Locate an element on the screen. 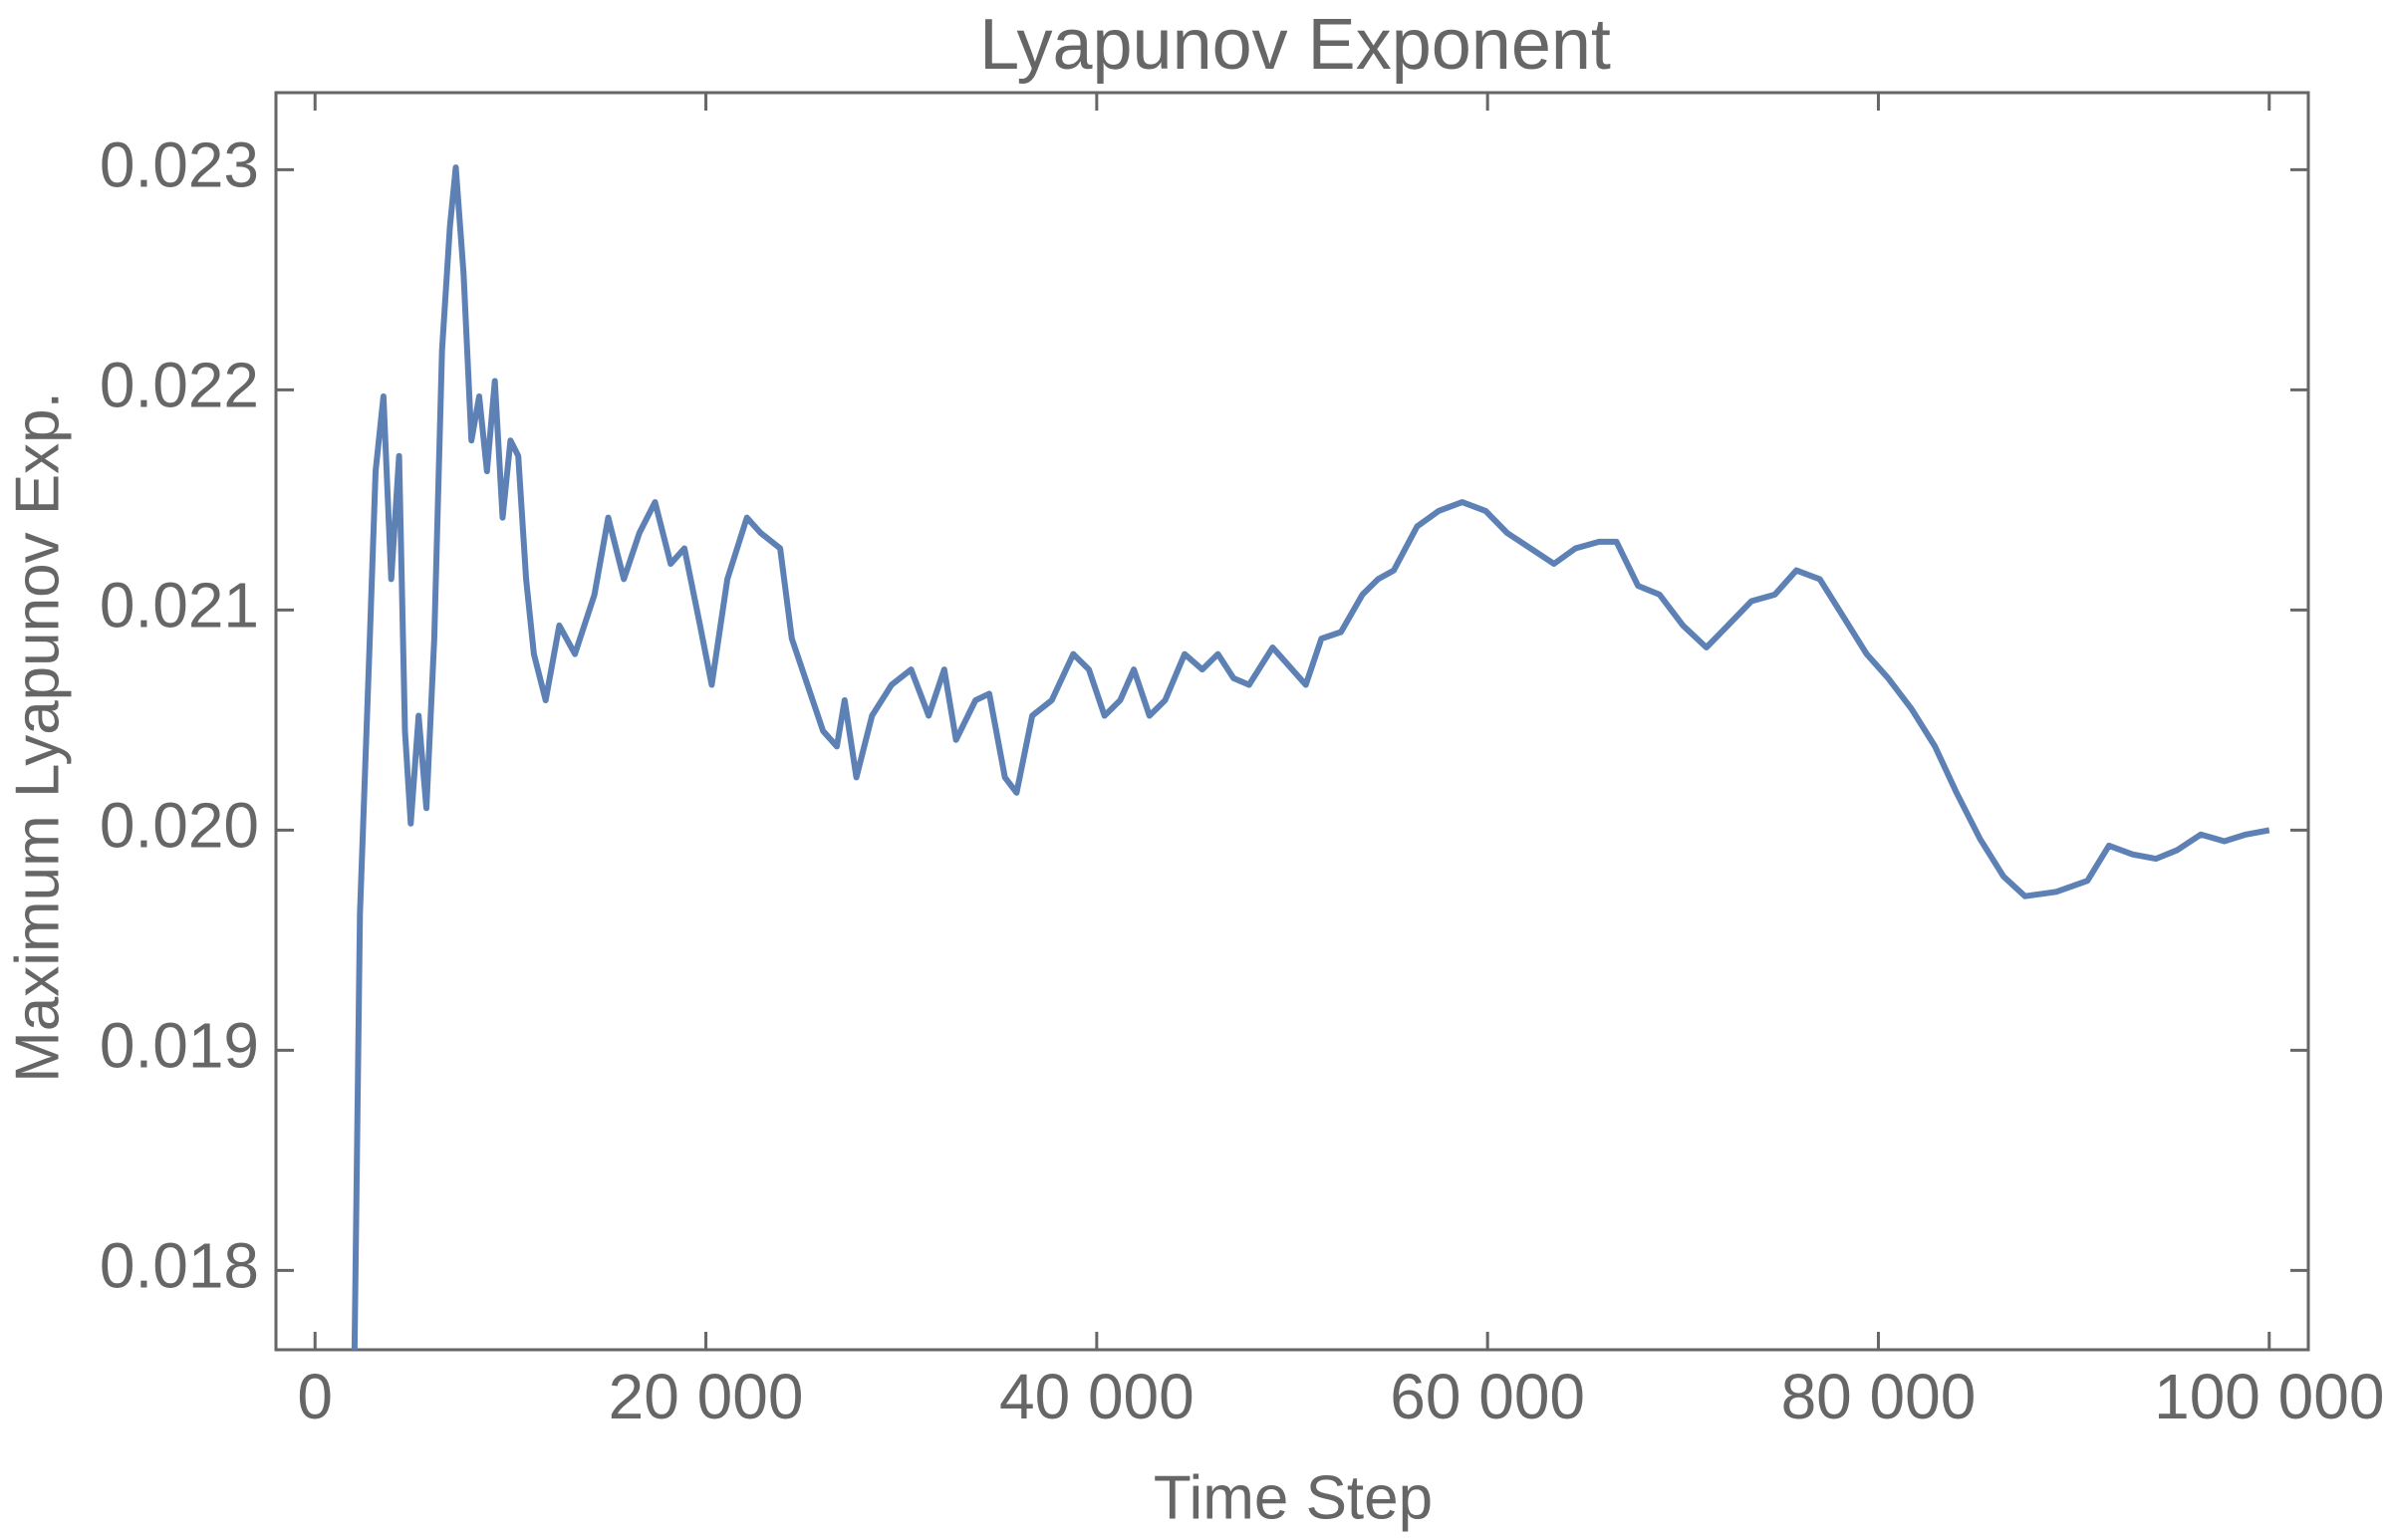  x-tick-label: 0 is located at coordinates (315, 1396).